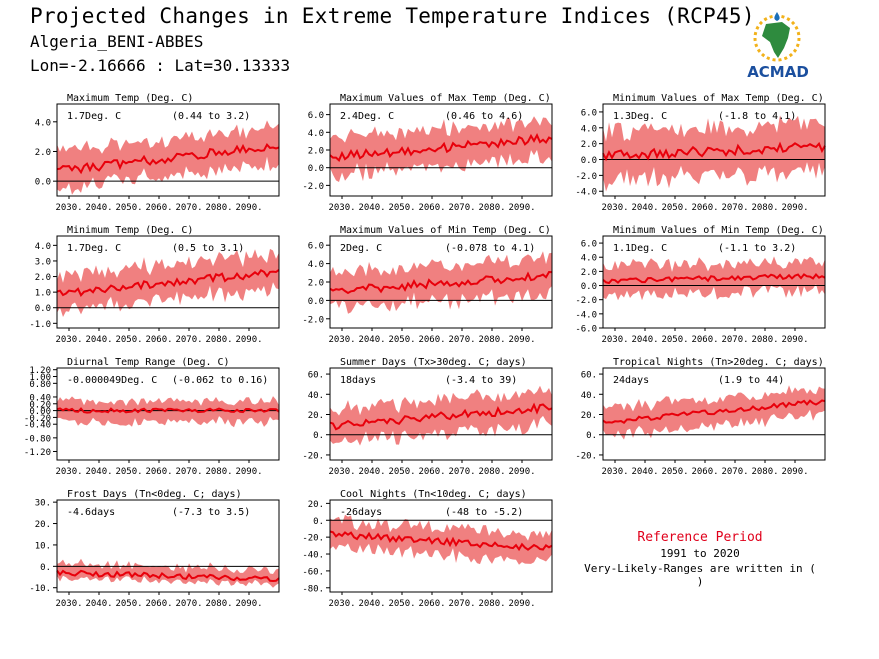 The width and height of the screenshot is (879, 659). What do you see at coordinates (589, 416) in the screenshot?
I see `y-tick-label: 20.` at bounding box center [589, 416].